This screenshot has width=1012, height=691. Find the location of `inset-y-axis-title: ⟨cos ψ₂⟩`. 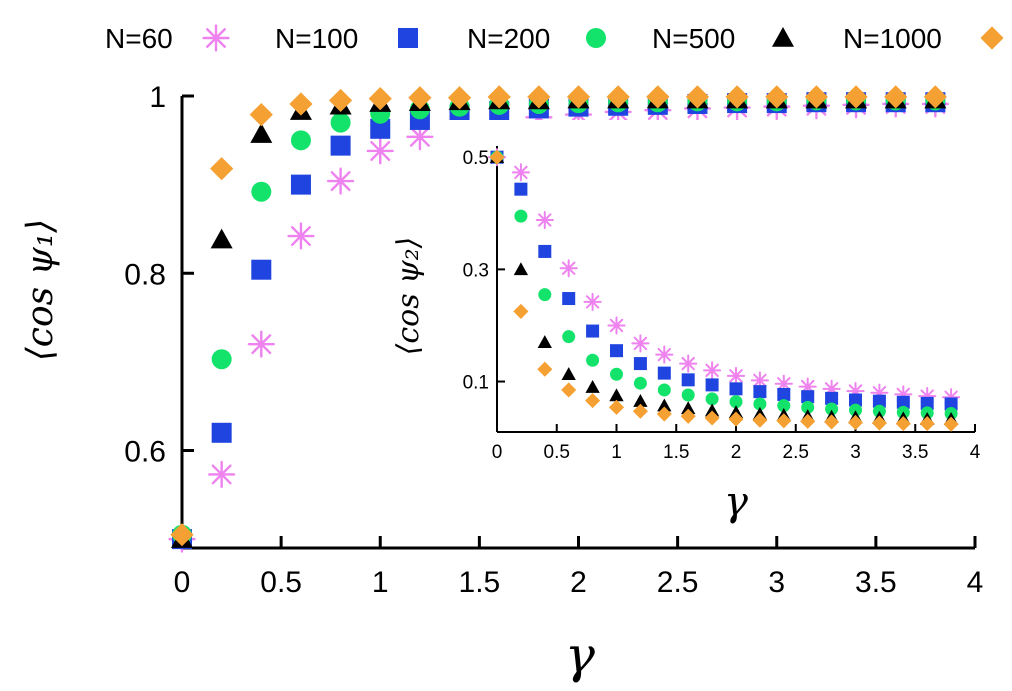

inset-y-axis-title: ⟨cos ψ₂⟩ is located at coordinates (408, 296).